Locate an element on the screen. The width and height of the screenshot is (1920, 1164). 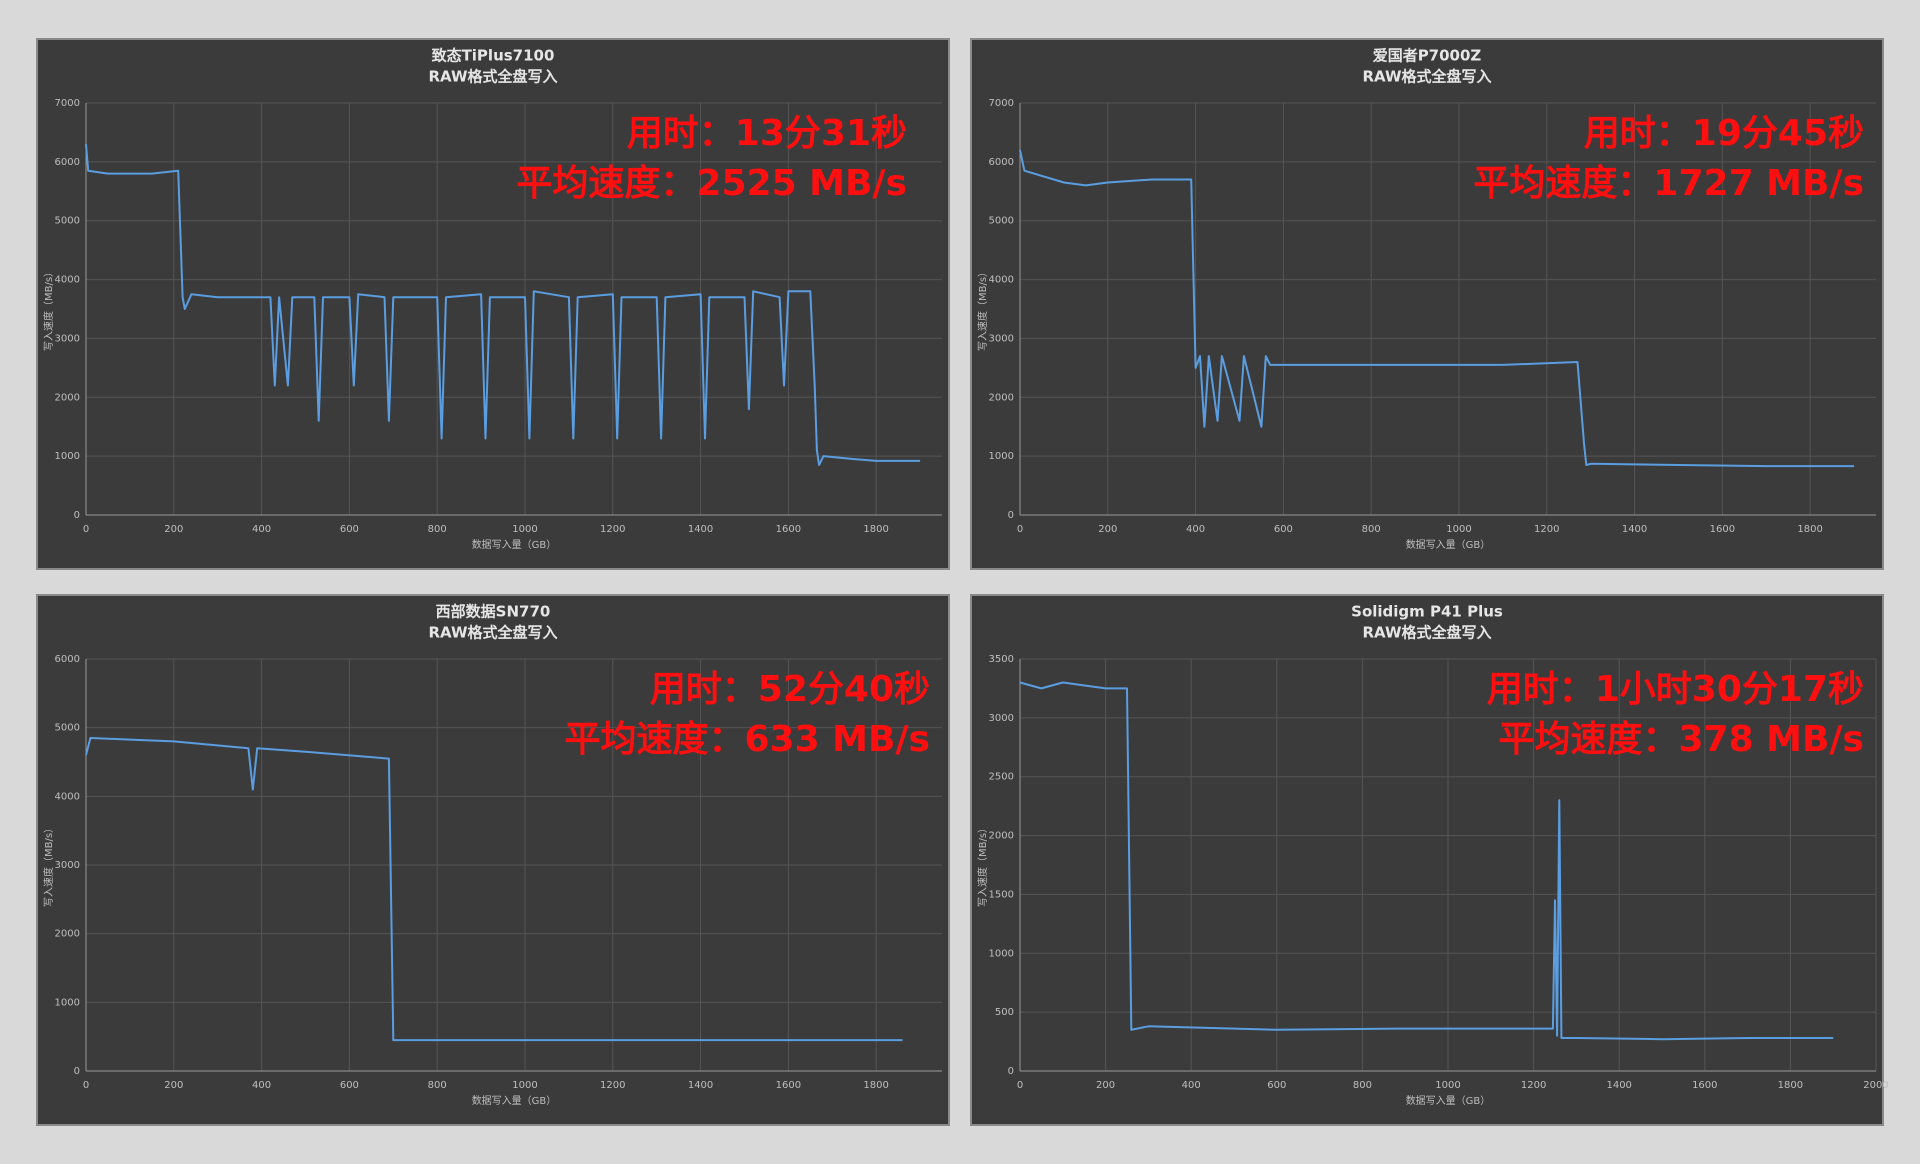
annotation: 平均速度：2525 MB/s is located at coordinates (711, 183).